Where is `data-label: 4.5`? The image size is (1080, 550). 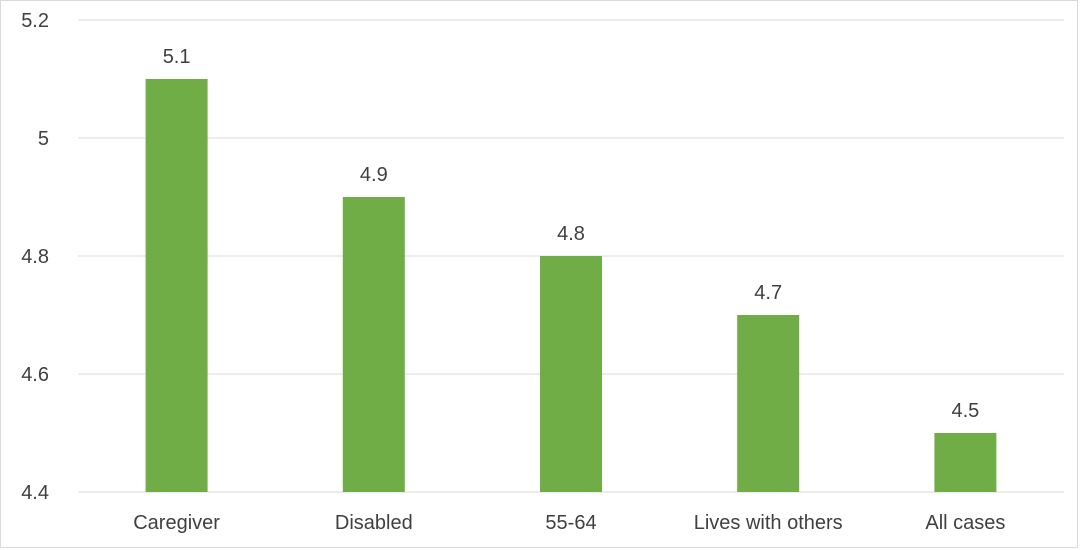
data-label: 4.5 is located at coordinates (965, 411).